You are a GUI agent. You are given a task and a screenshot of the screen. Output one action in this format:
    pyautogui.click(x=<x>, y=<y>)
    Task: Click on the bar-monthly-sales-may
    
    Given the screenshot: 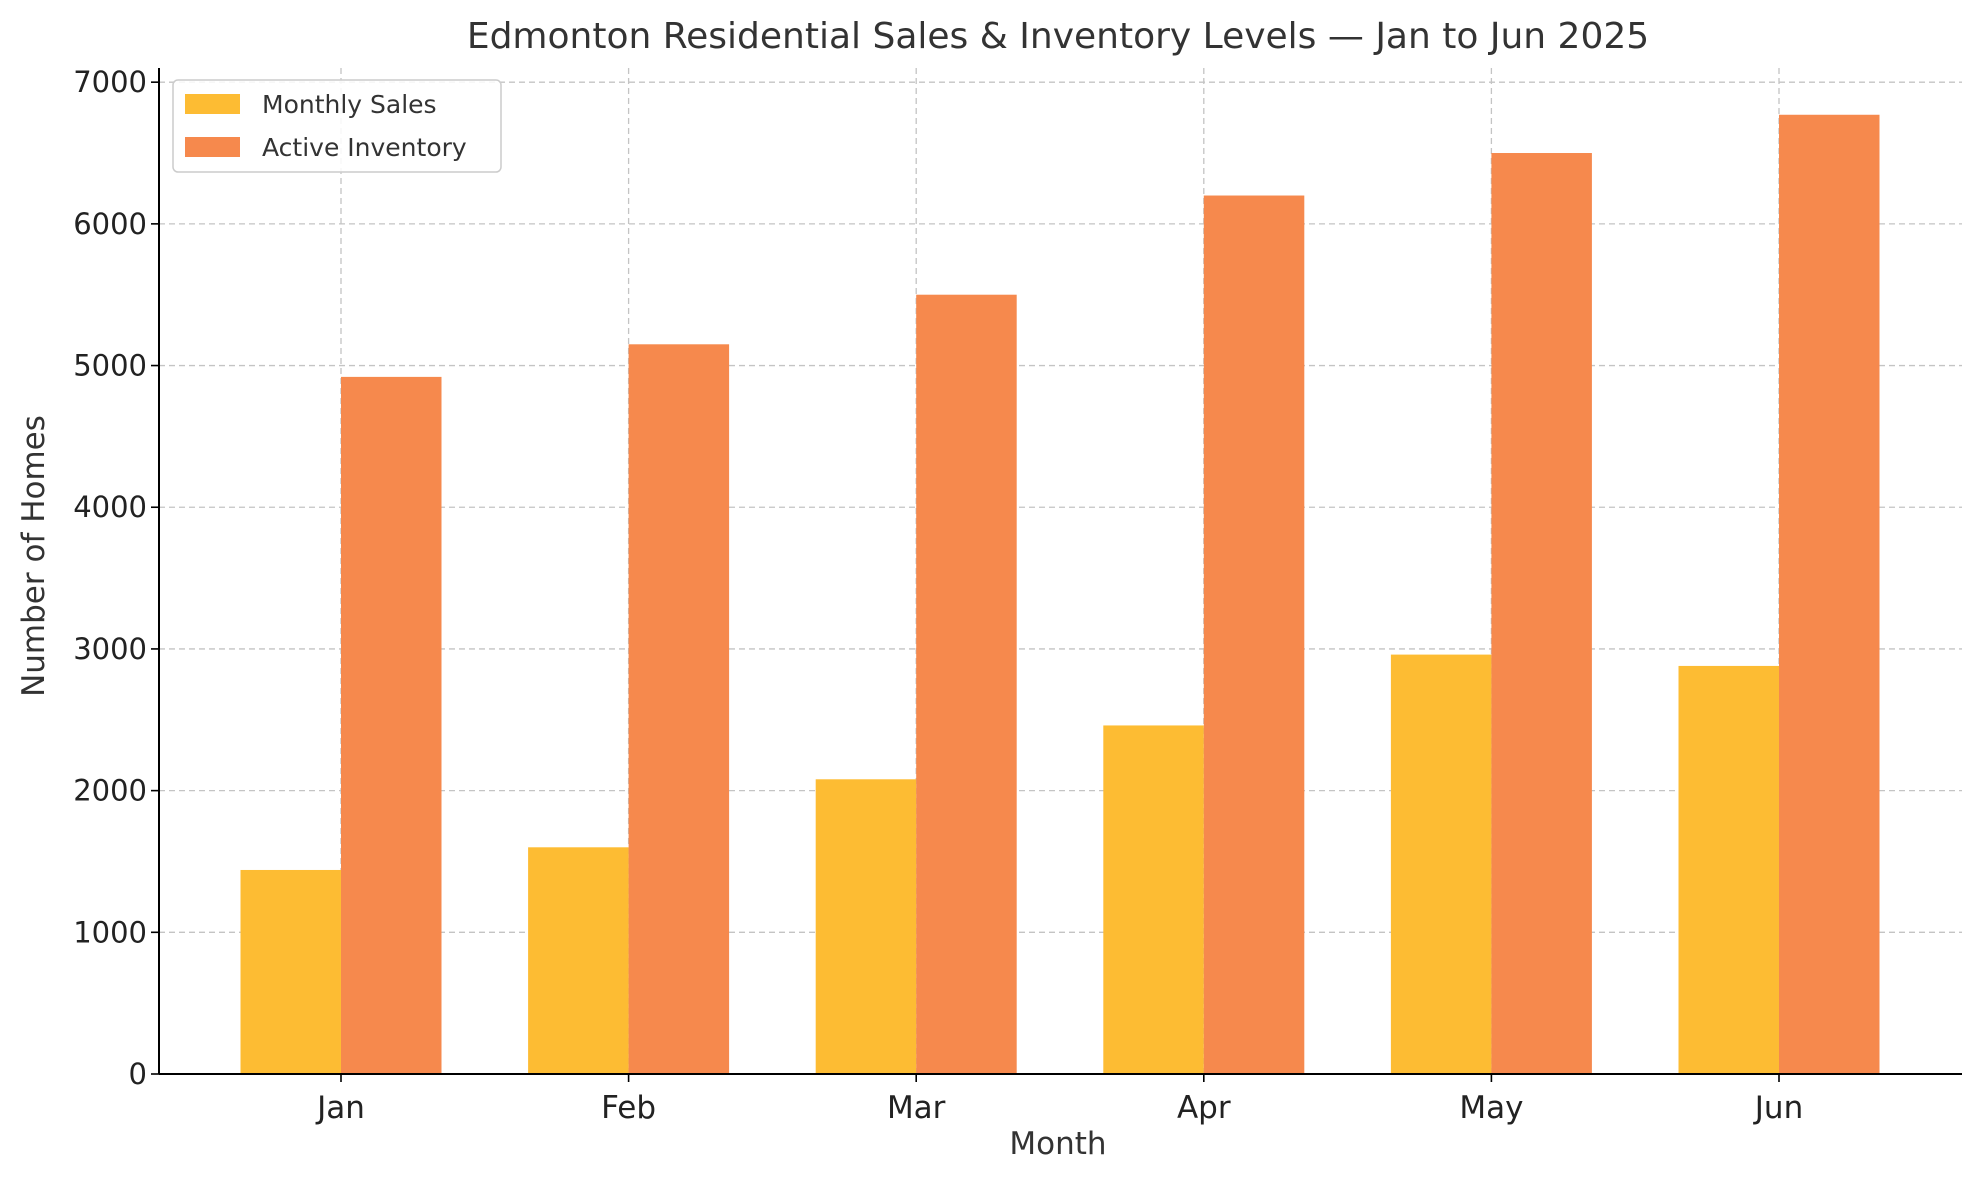 What is the action you would take?
    pyautogui.click(x=1441, y=864)
    